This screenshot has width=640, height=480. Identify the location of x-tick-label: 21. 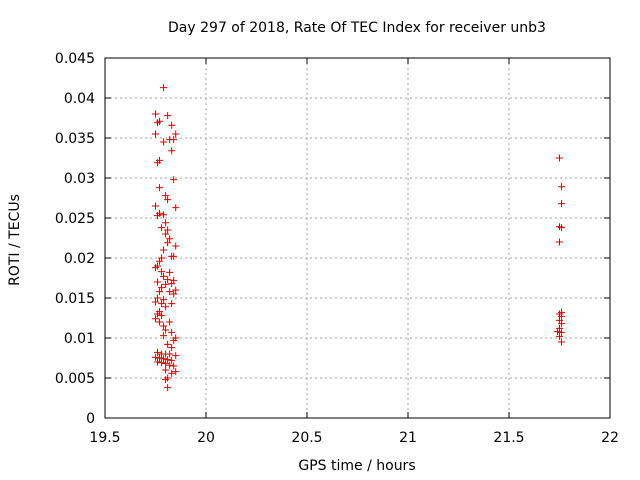
(408, 438).